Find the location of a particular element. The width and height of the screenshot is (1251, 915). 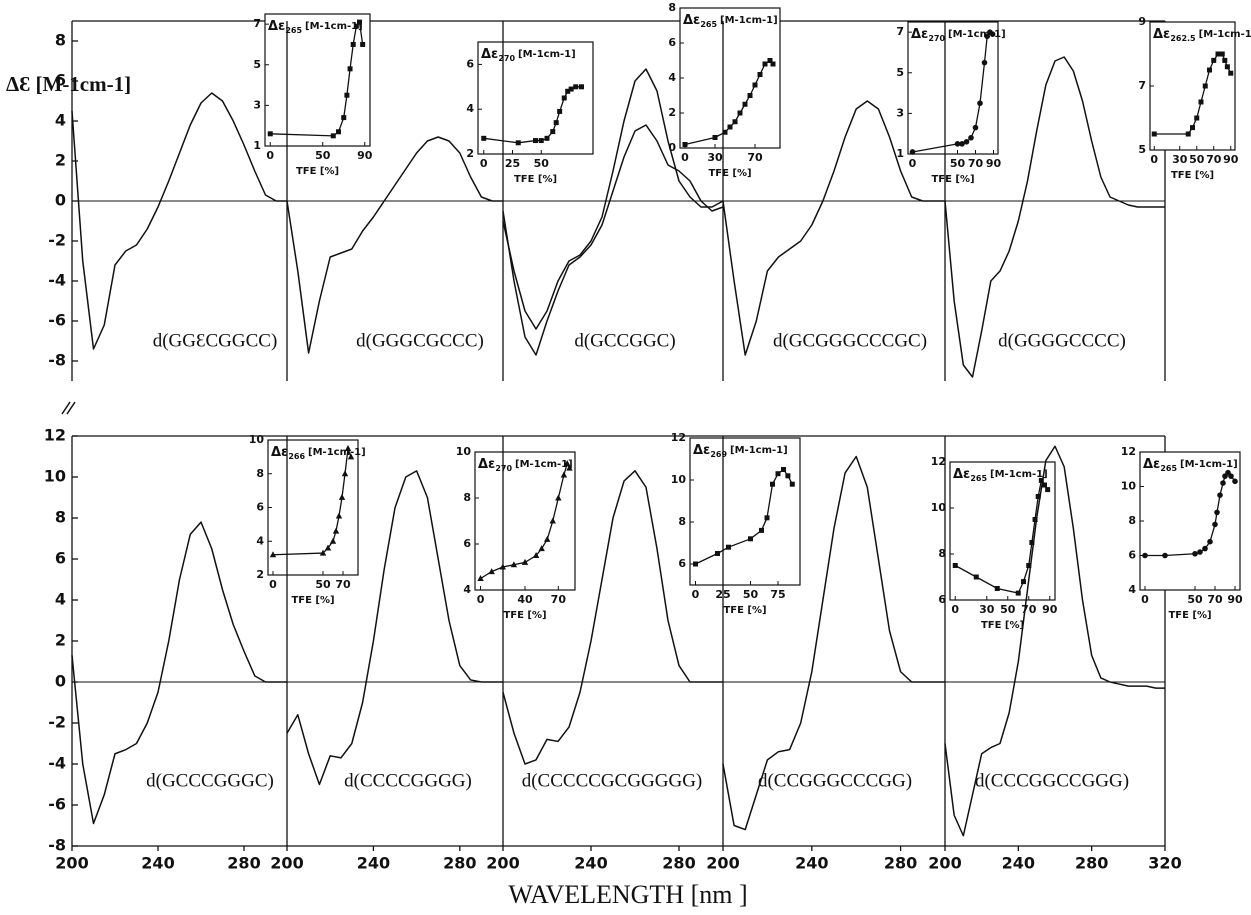

inset-y-tick-label: 5 is located at coordinates (900, 72).